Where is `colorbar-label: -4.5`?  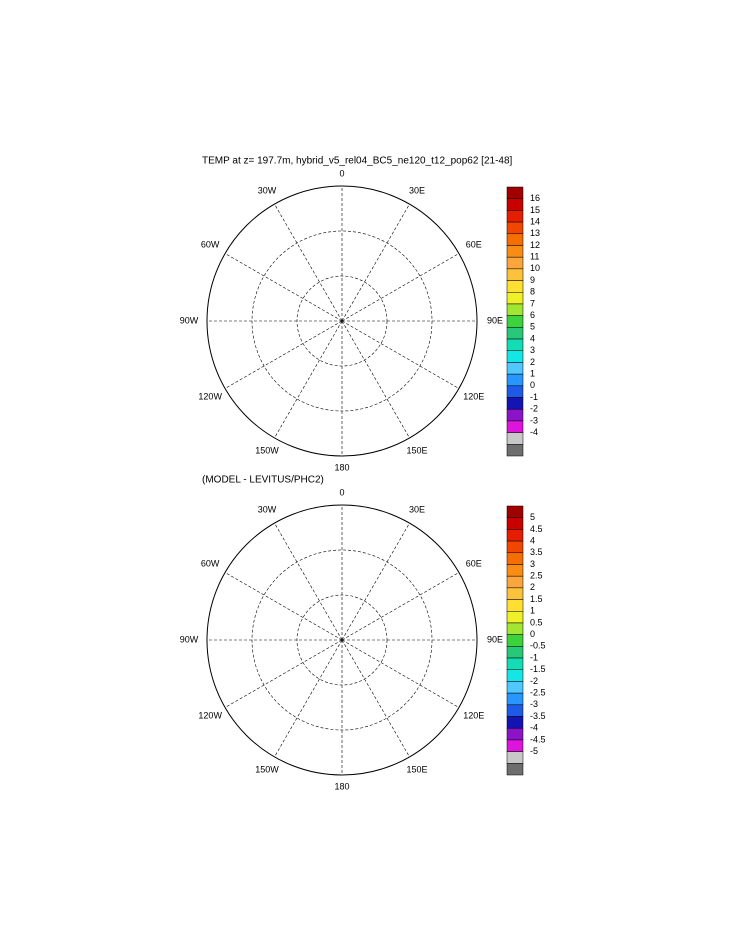
colorbar-label: -4.5 is located at coordinates (538, 739).